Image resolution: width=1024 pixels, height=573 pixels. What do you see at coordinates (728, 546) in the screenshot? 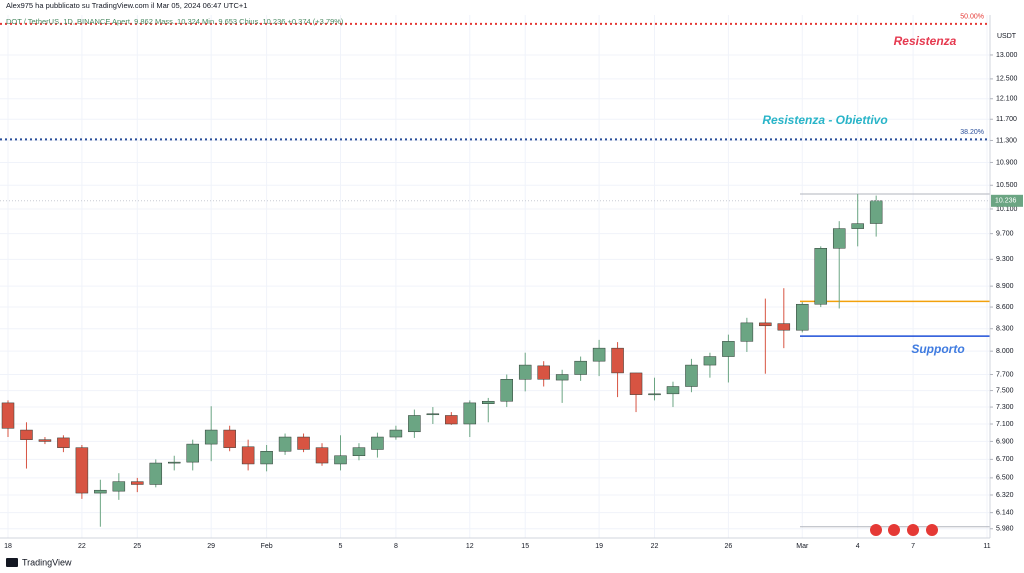
I see `x-tick-label: 26` at bounding box center [728, 546].